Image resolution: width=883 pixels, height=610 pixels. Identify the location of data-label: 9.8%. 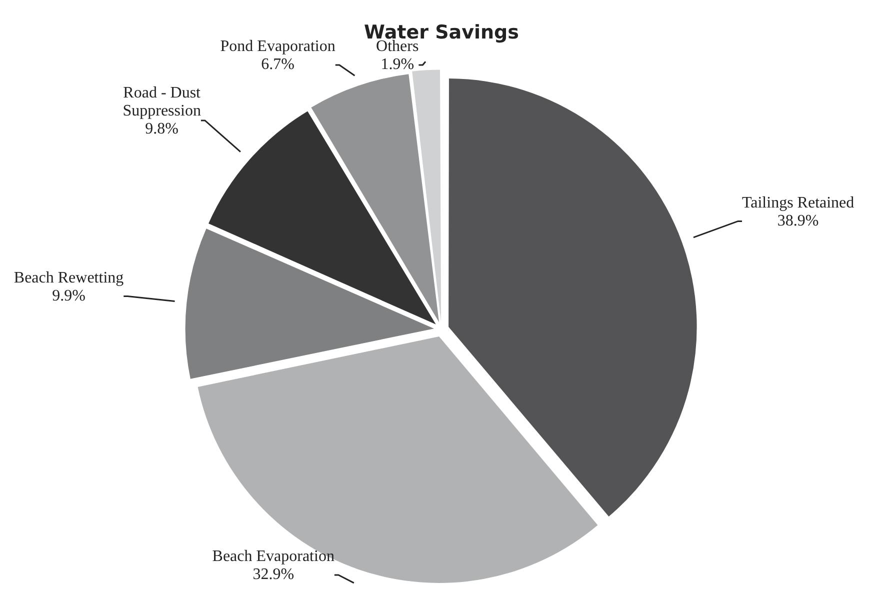
(161, 129).